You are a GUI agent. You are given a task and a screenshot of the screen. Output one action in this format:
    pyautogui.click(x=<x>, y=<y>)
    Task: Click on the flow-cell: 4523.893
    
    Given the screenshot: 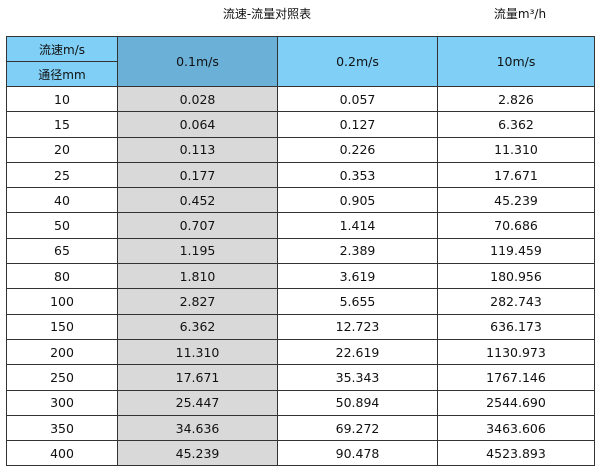 What is the action you would take?
    pyautogui.click(x=516, y=453)
    